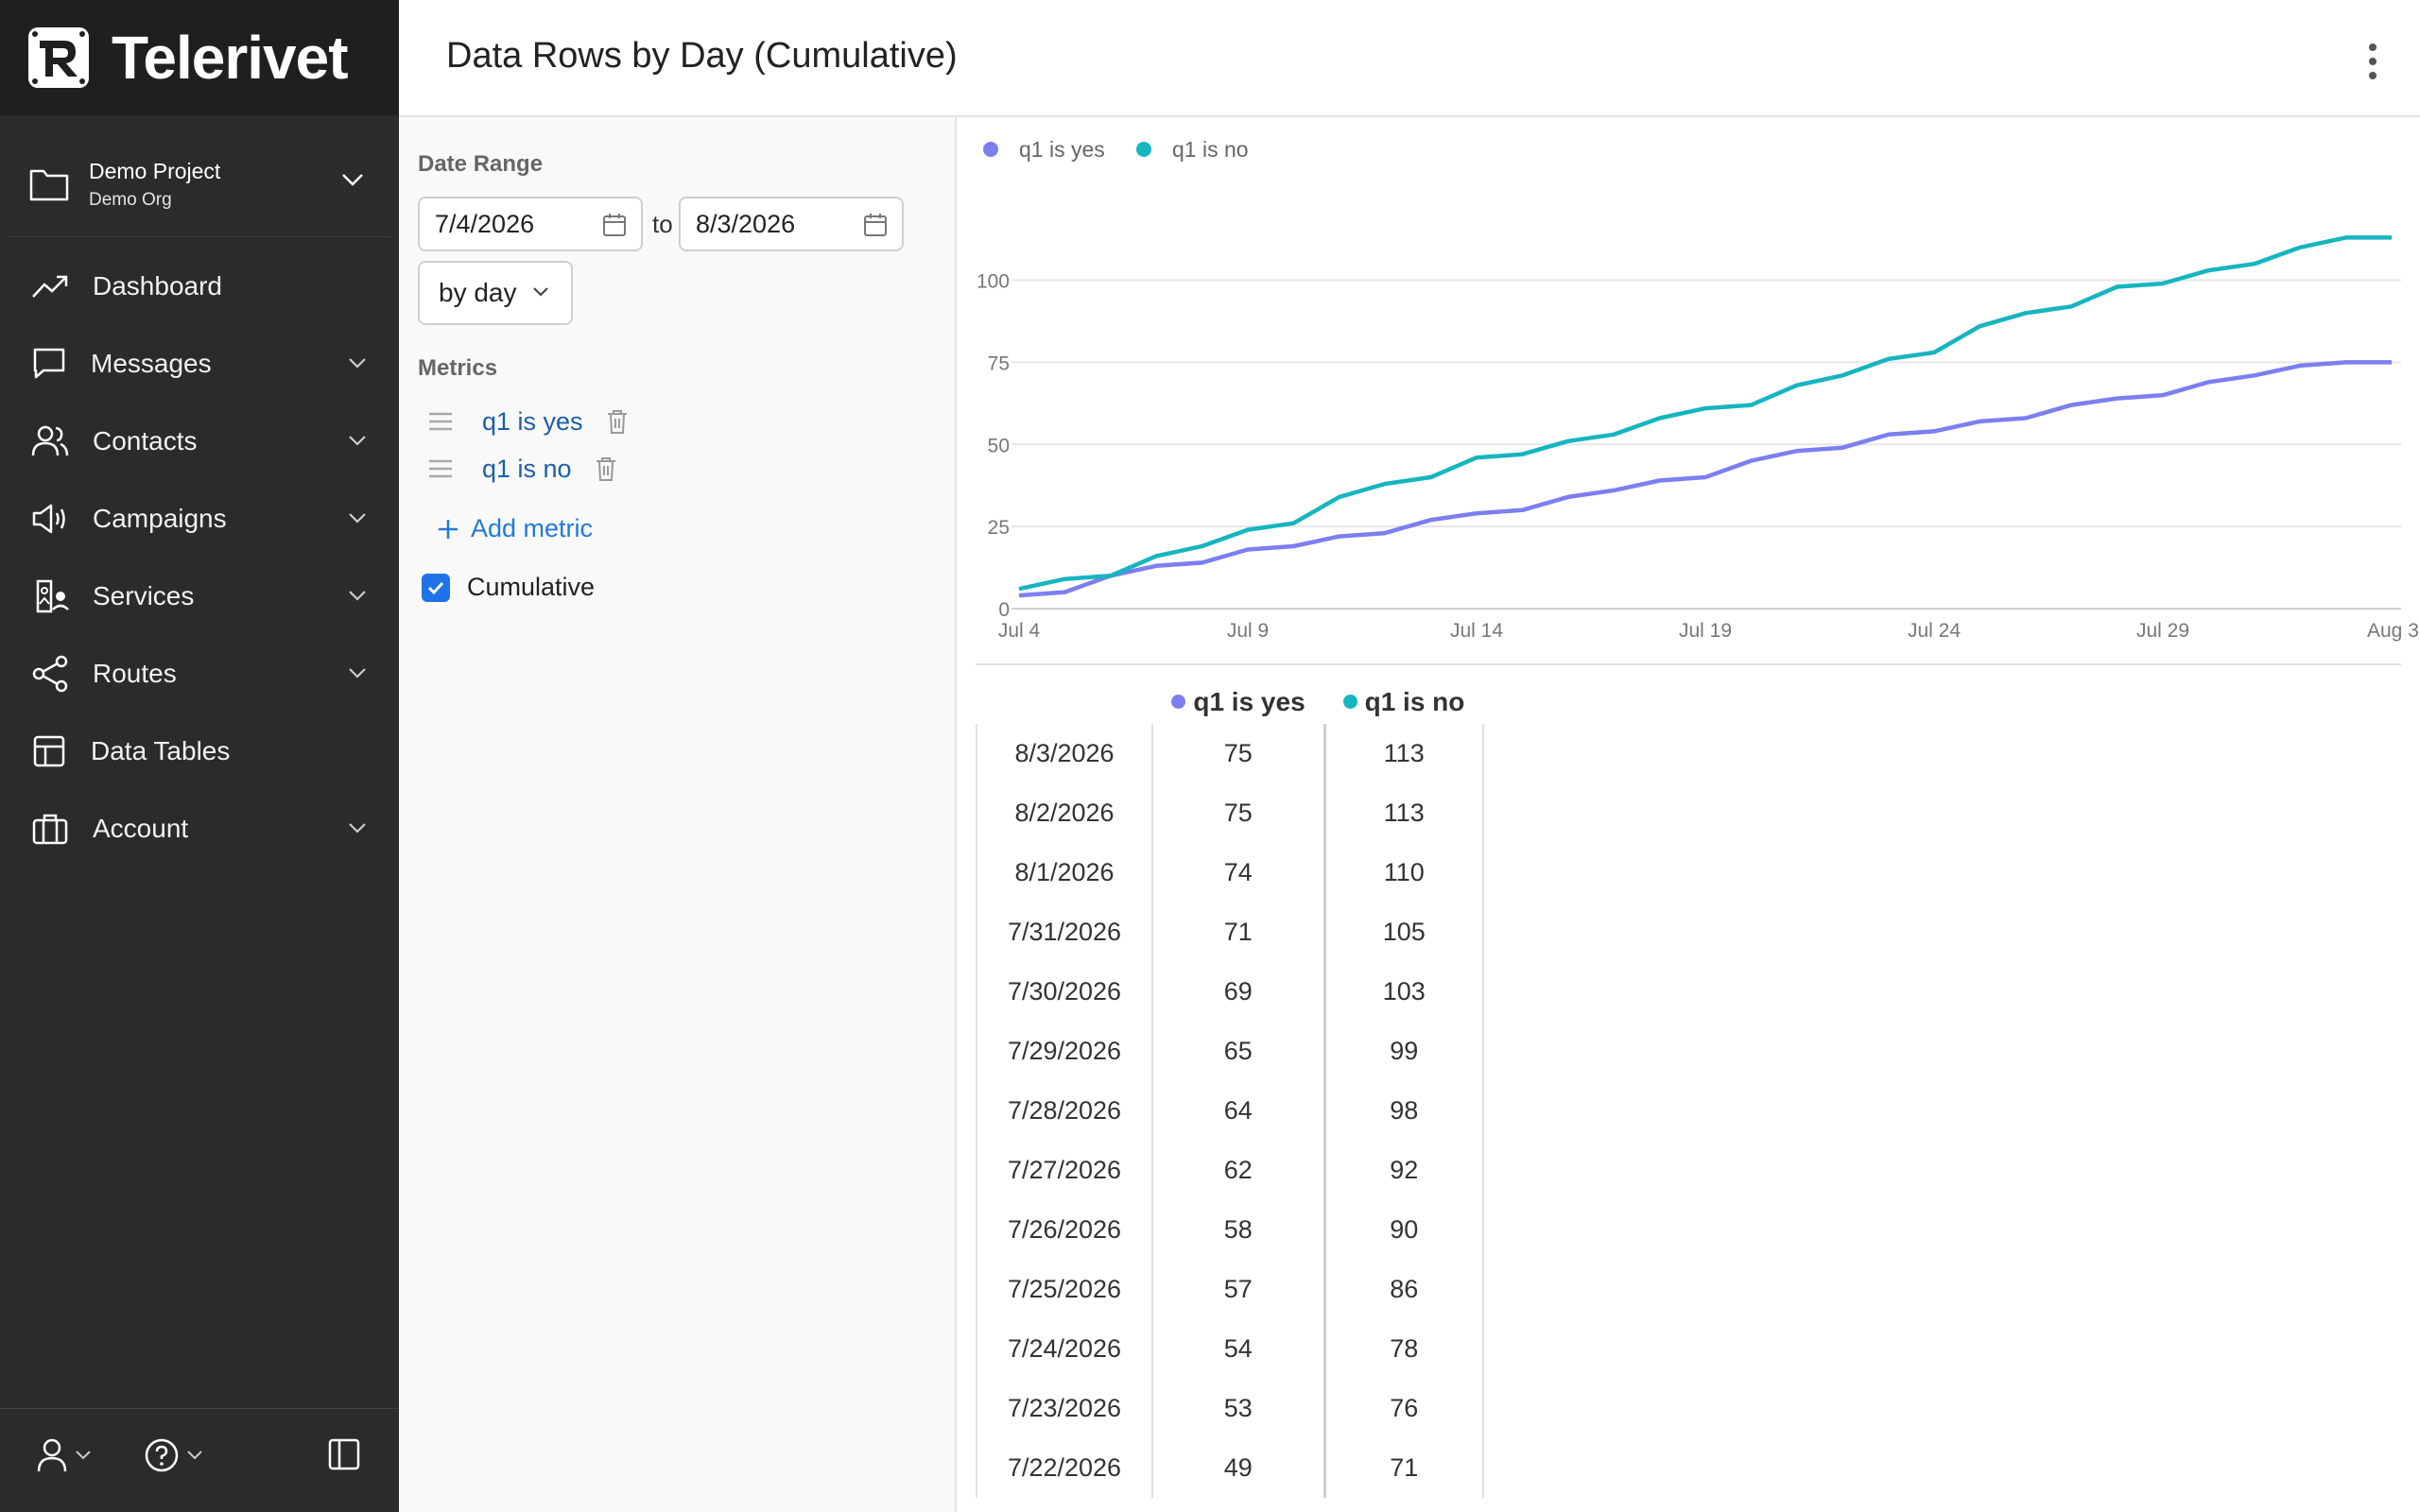 The image size is (2420, 1512). Describe the element at coordinates (50, 286) in the screenshot. I see `trend-icon` at that location.